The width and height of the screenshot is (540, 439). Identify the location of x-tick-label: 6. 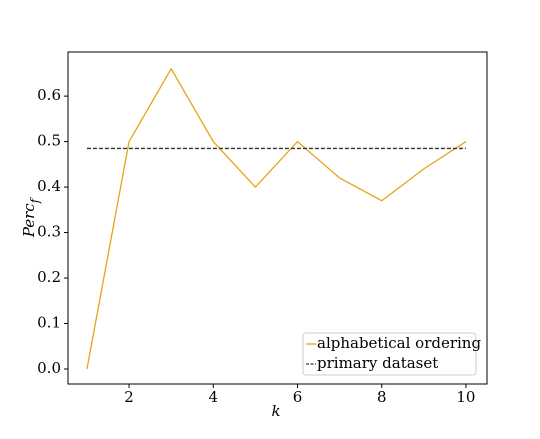
(298, 397).